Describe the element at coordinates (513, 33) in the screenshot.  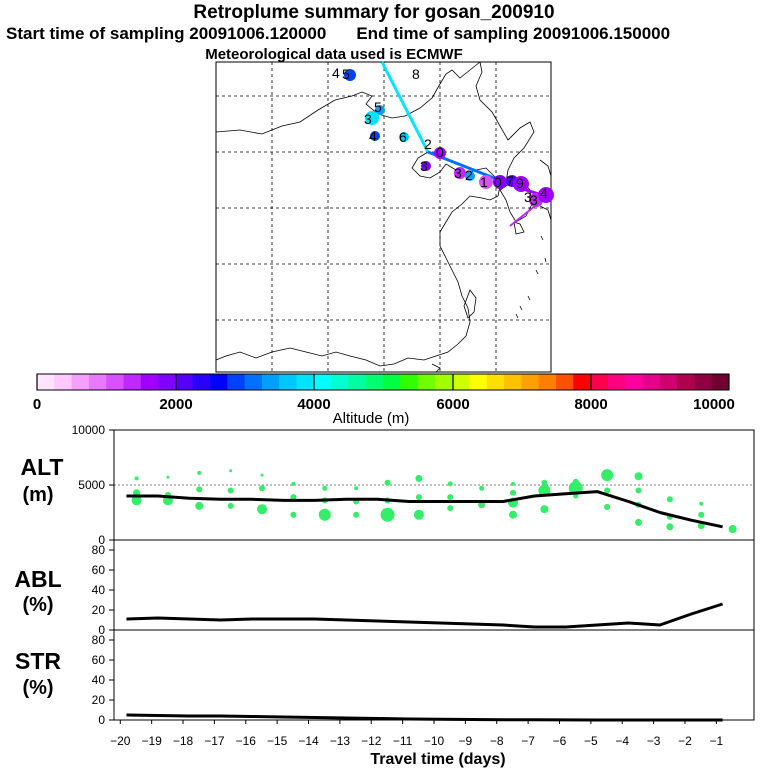
I see `end-time-label: End time of sampling 20091006.150000` at that location.